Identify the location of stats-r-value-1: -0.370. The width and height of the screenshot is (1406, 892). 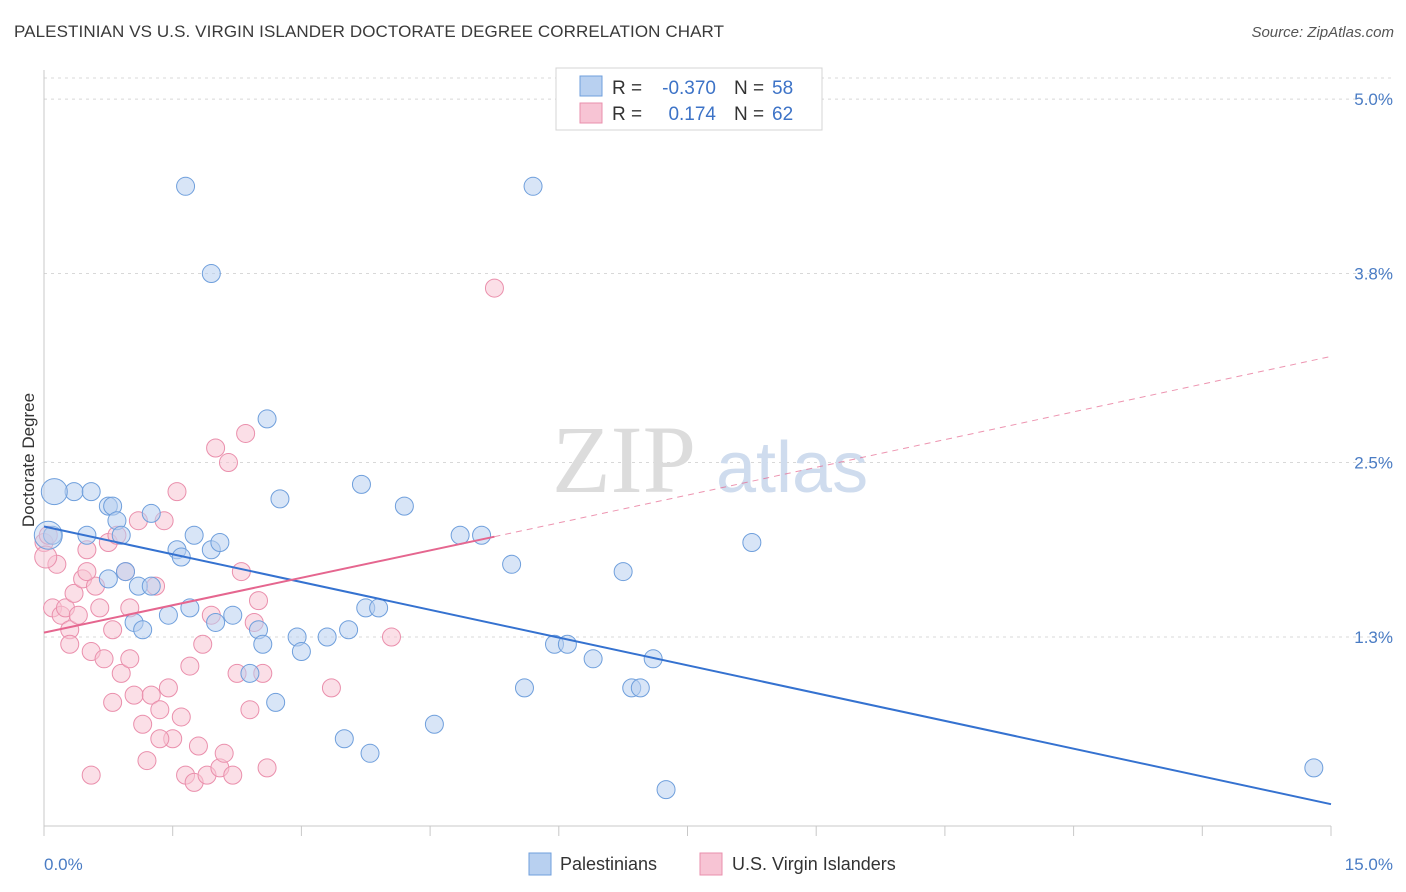
(689, 88).